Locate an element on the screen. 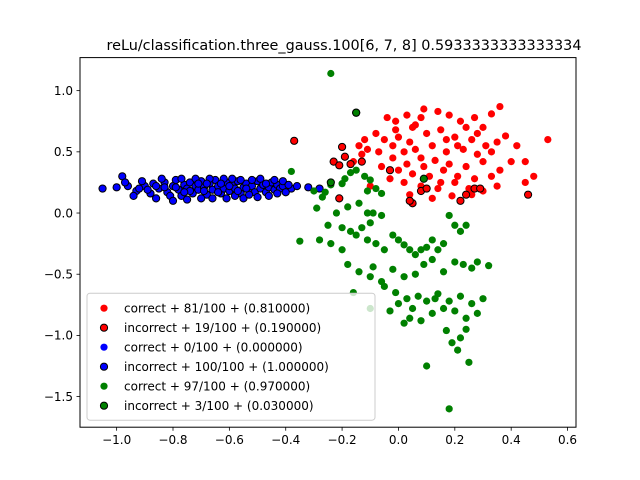 This screenshot has width=640, height=480. legend-label: correct + 97/100 + (0.970000) is located at coordinates (217, 387).